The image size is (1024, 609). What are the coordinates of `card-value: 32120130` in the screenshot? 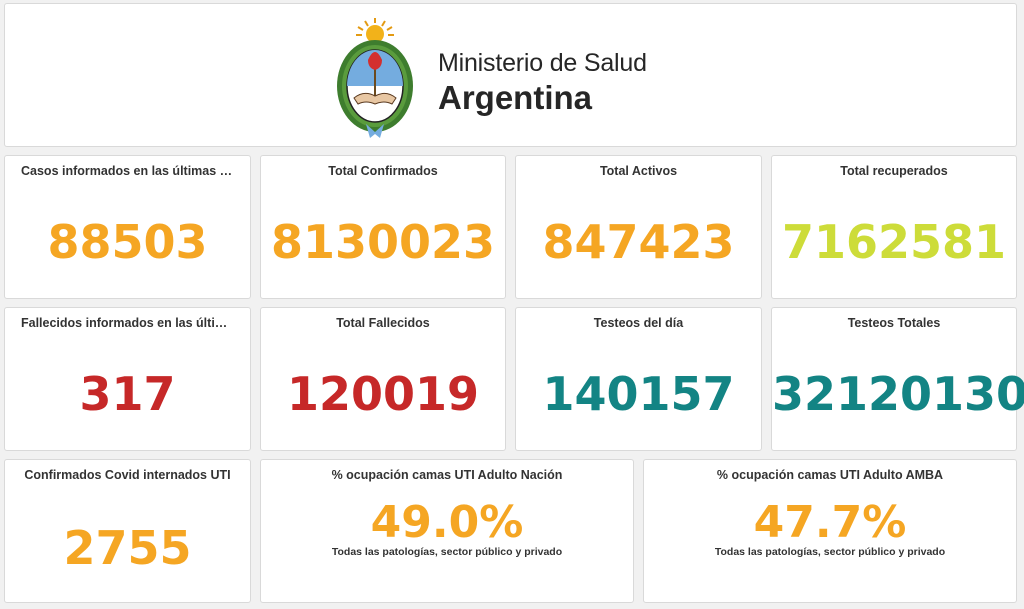 It's located at (898, 394).